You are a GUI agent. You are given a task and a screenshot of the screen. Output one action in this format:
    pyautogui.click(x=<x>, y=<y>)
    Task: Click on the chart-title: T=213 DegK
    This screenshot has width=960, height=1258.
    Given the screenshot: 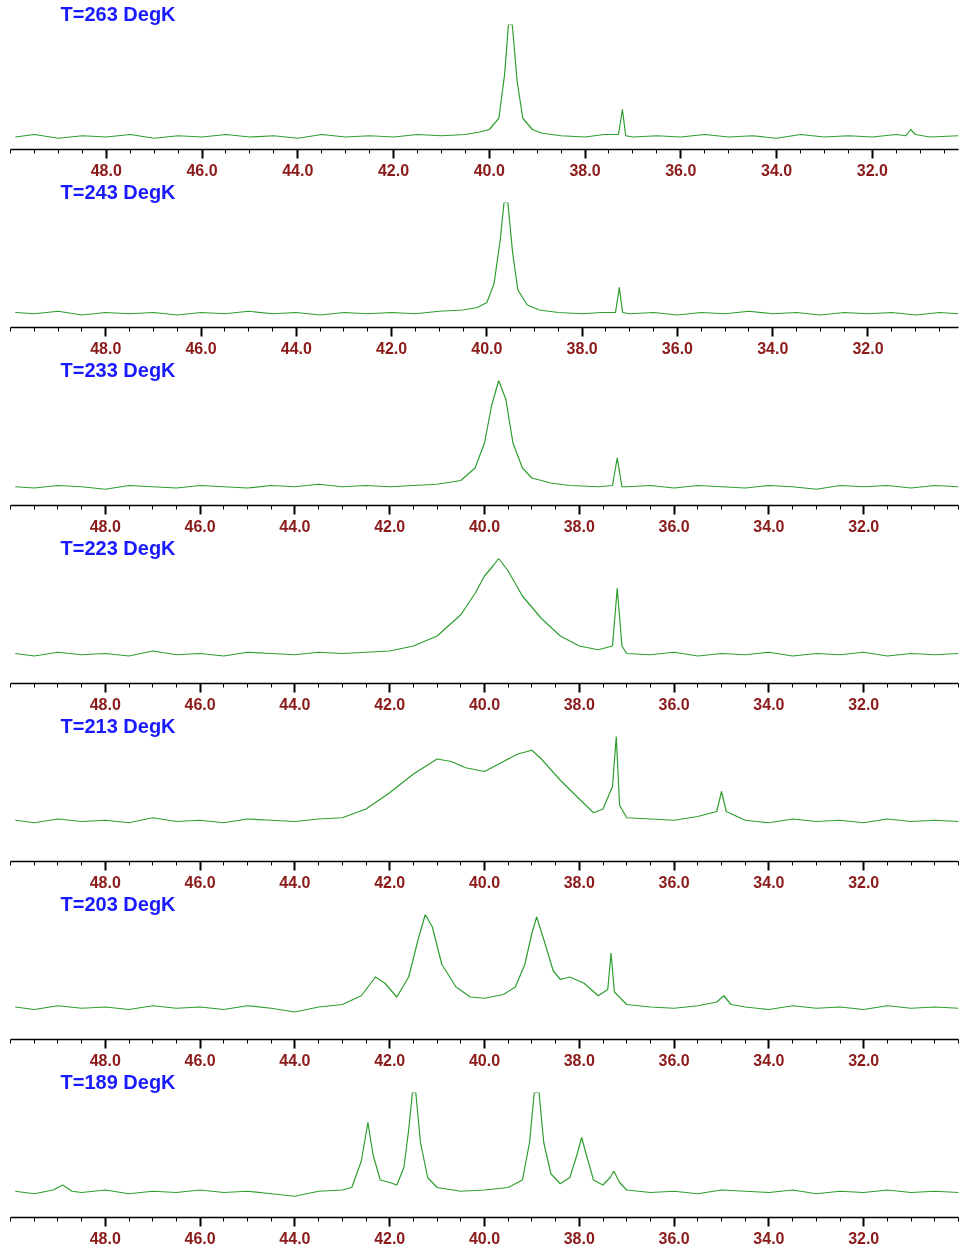 What is the action you would take?
    pyautogui.click(x=118, y=725)
    